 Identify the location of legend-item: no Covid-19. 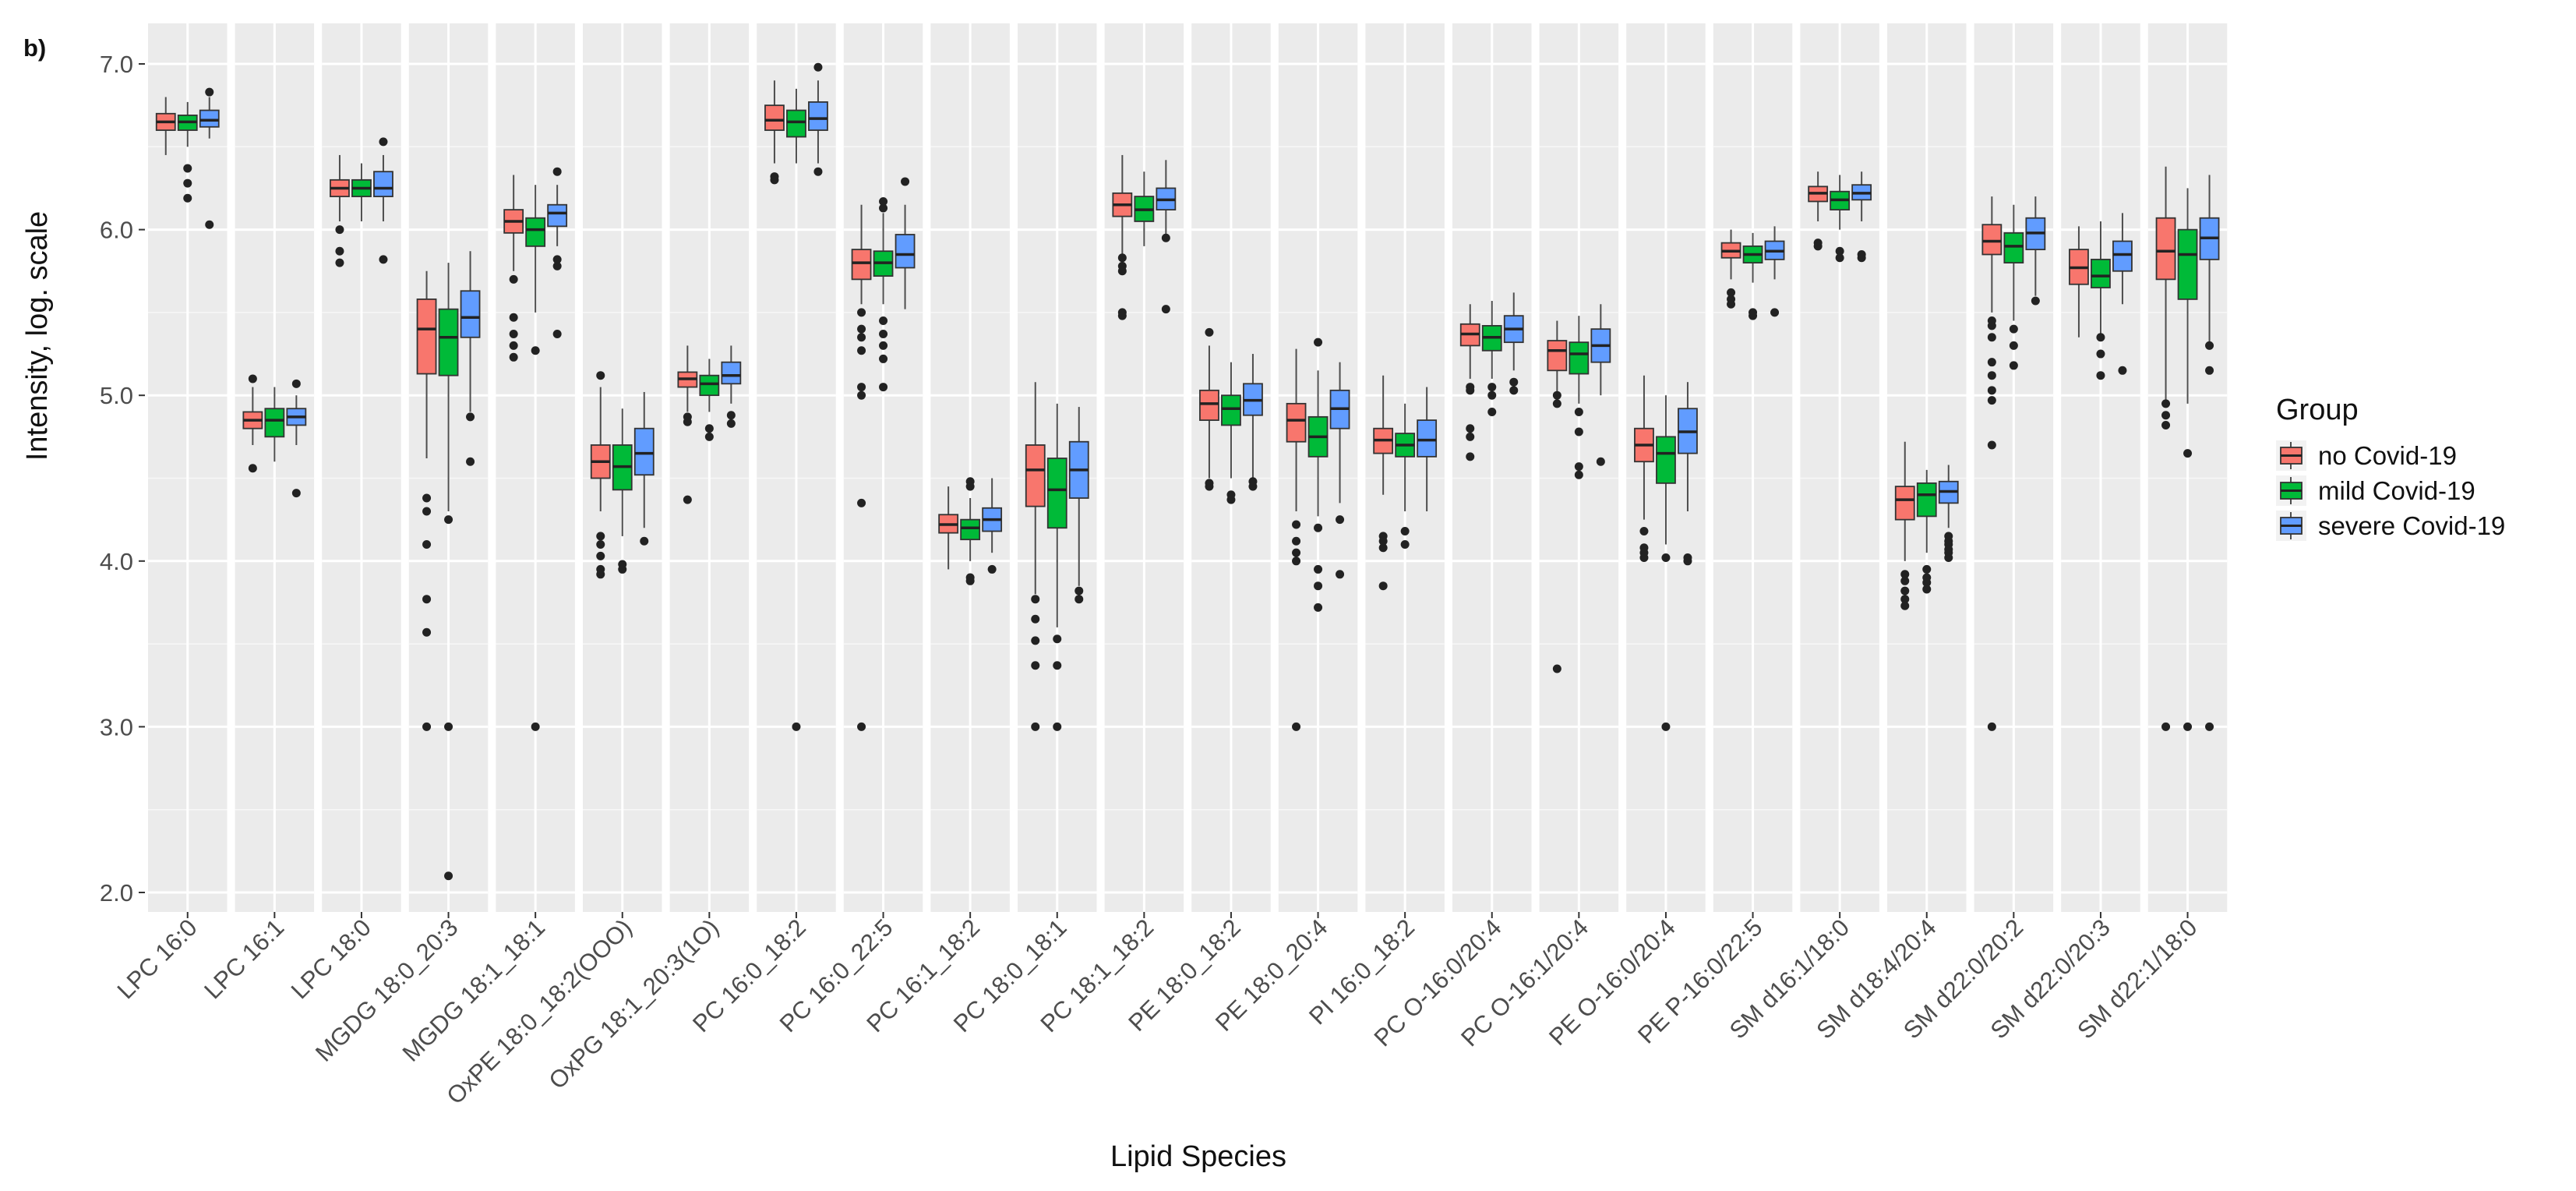
(2366, 455).